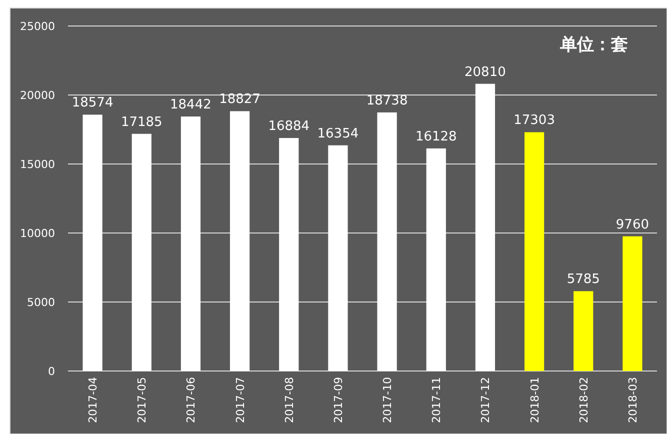  I want to click on y-tick-label: 15000, so click(37, 164).